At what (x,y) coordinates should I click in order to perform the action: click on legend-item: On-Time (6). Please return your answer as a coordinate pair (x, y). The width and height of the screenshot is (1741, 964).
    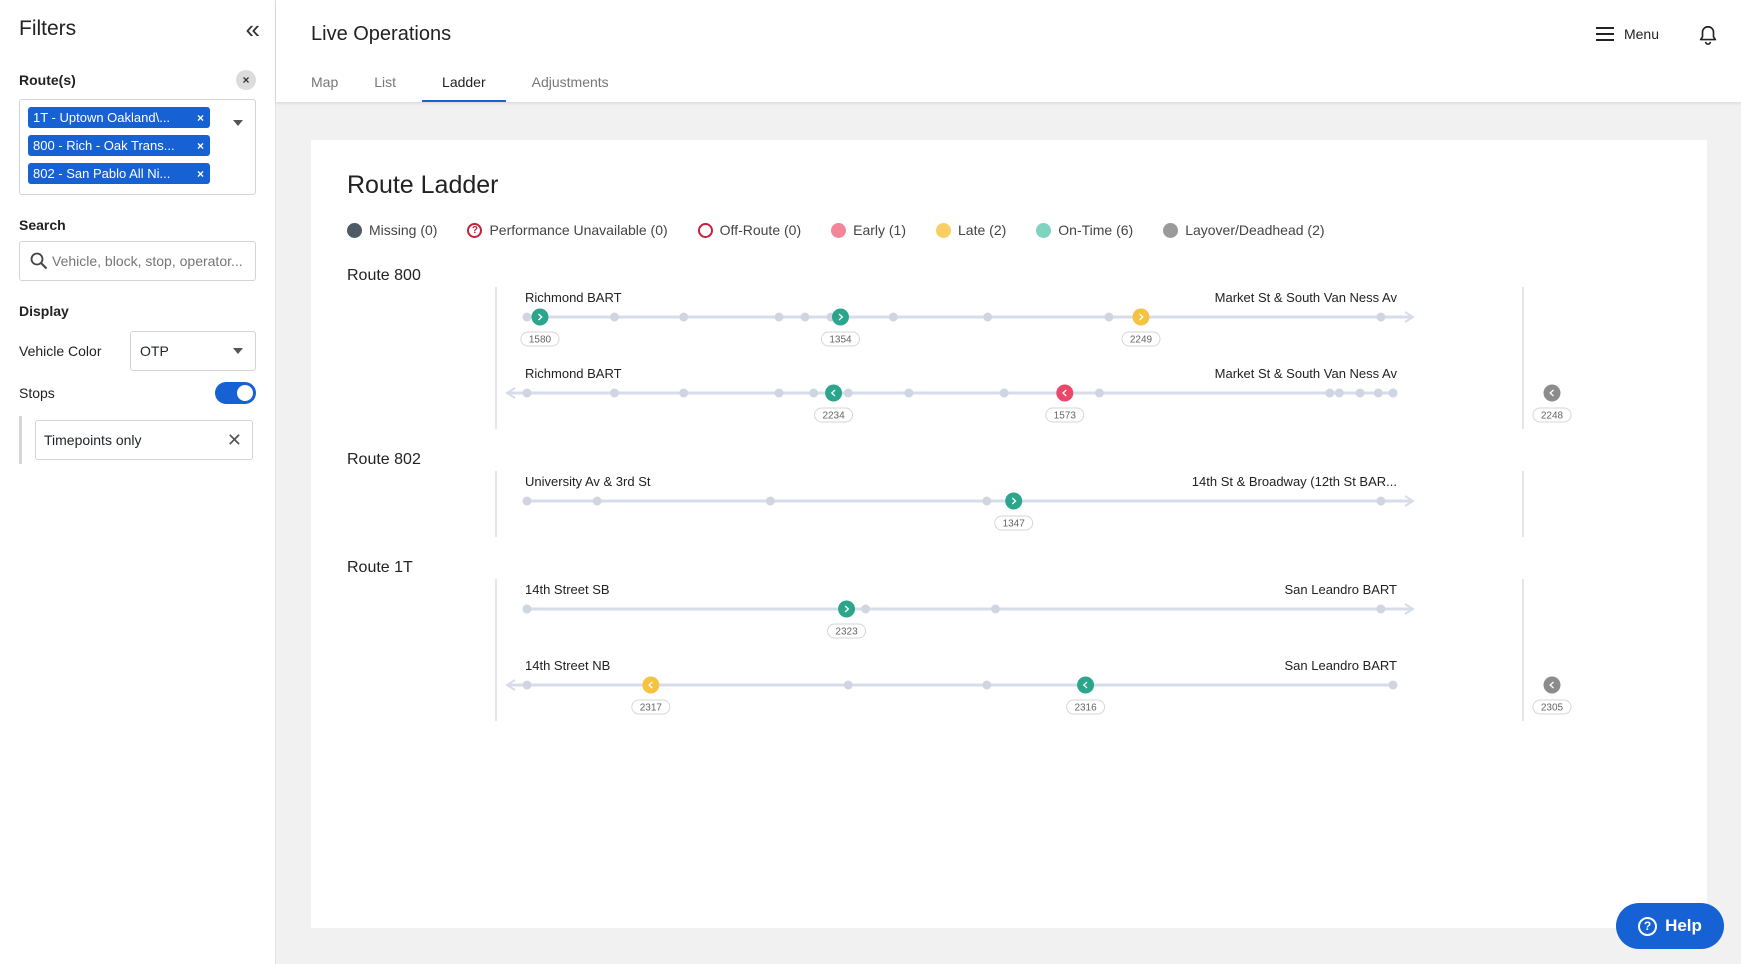
    Looking at the image, I should click on (1084, 230).